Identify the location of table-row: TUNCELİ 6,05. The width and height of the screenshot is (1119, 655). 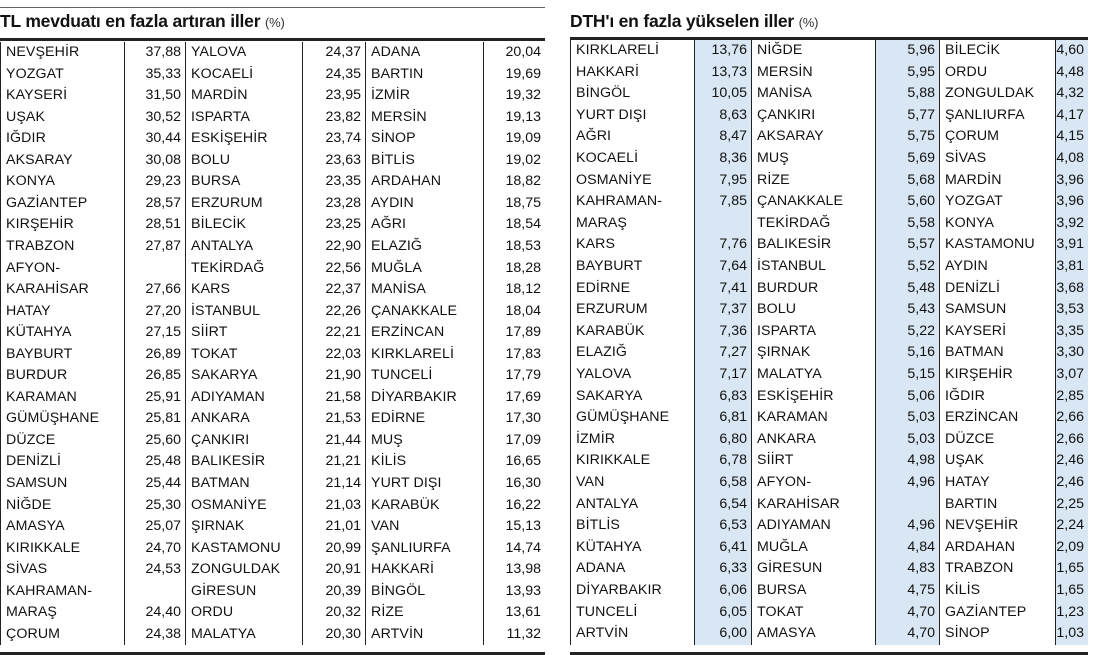
(660, 613).